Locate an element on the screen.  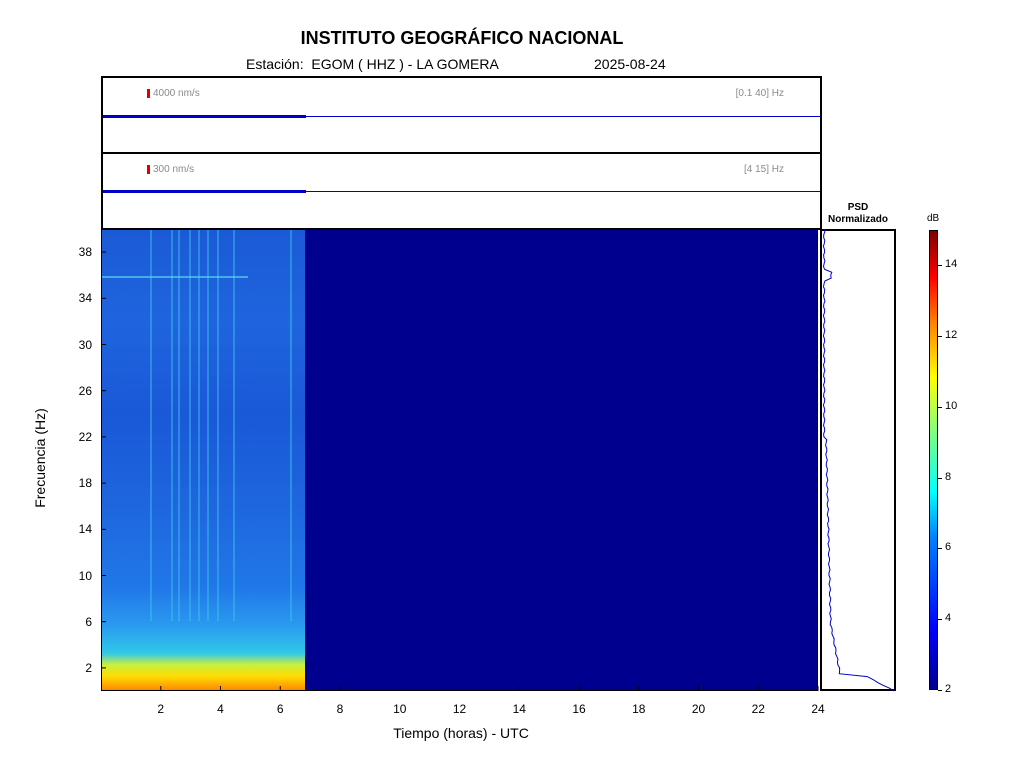
colorbar is located at coordinates (933, 460).